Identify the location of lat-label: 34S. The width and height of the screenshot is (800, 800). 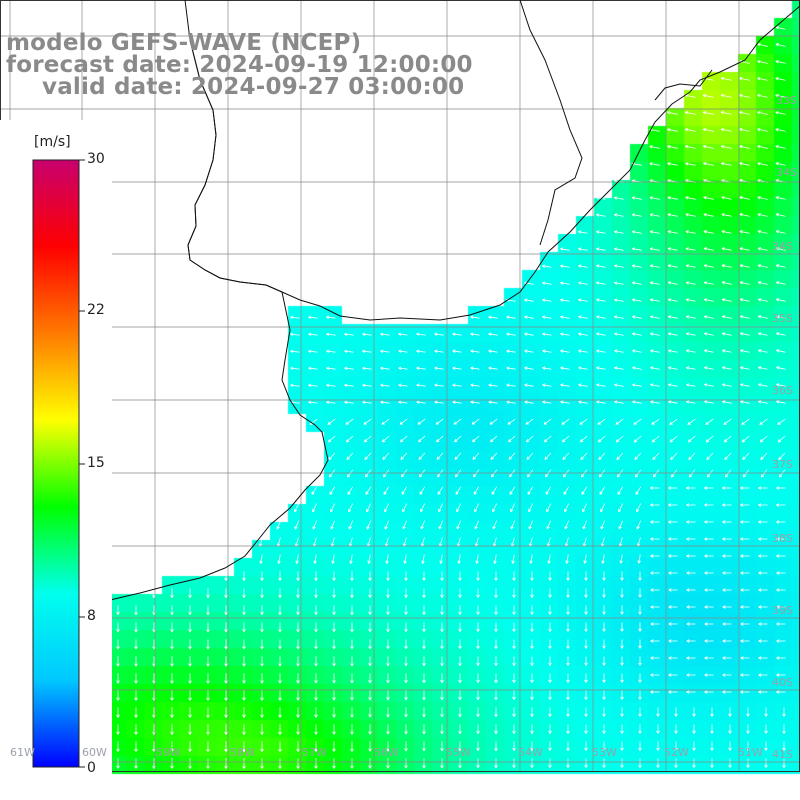
(782, 246).